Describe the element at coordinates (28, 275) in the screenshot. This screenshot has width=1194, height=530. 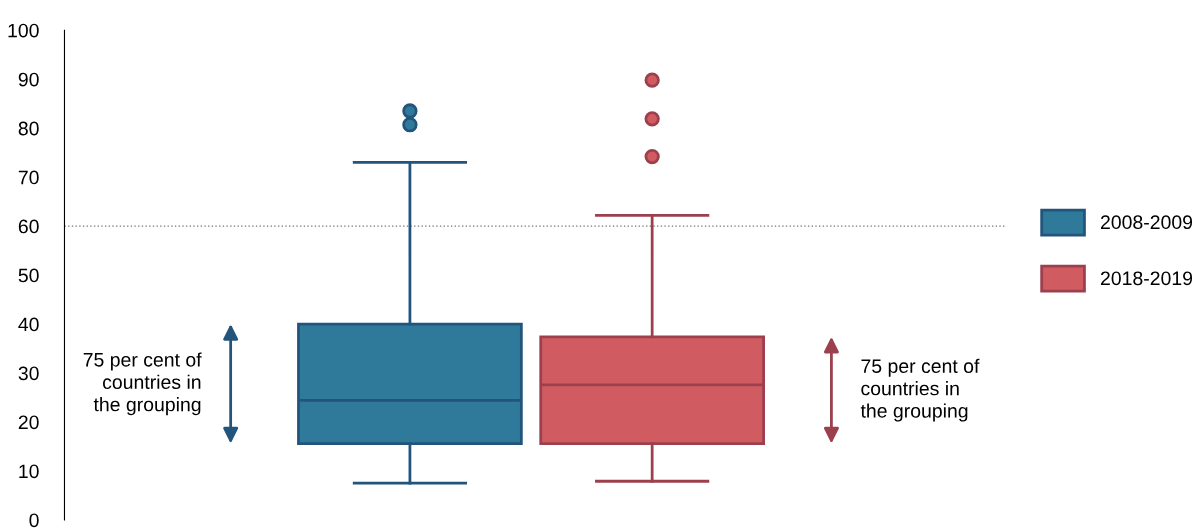
I see `y-tick-label: 50` at that location.